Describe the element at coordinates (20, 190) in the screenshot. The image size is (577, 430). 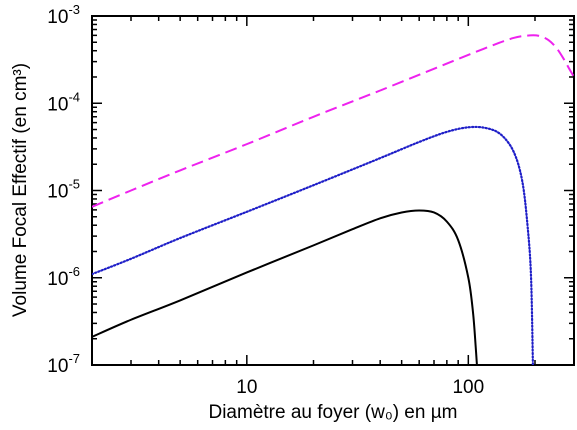
I see `y-axis-label: Volume Focal Effectif (en cm³)` at that location.